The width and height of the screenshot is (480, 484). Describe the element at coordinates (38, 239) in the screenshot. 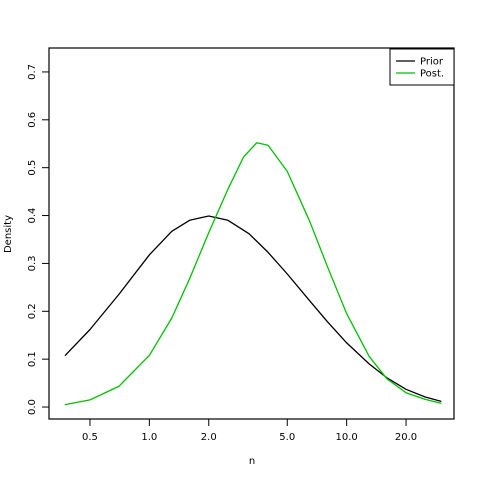

I see `y-axis: 0.0 0.1 0.2 0.3 0.4 0.5 0.6 0.7` at that location.